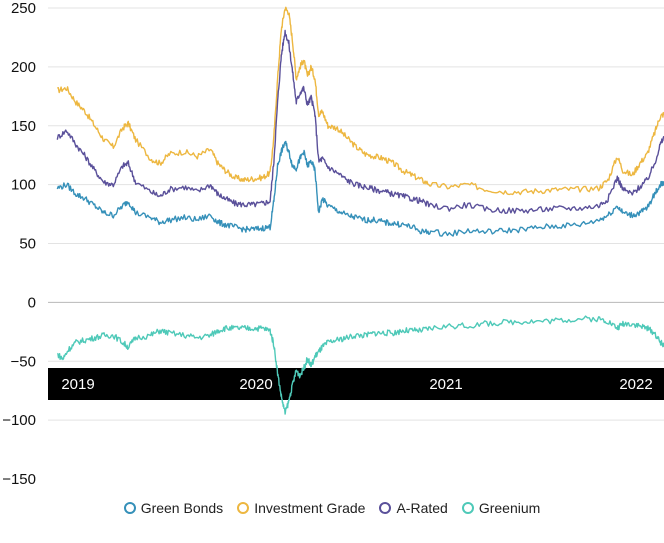 Image resolution: width=664 pixels, height=543 pixels. Describe the element at coordinates (27, 244) in the screenshot. I see `y-tick-label: 50` at that location.